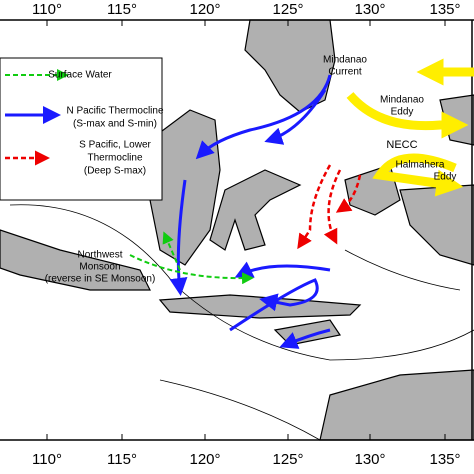  Describe the element at coordinates (99, 267) in the screenshot. I see `map-label: Monsoon` at that location.